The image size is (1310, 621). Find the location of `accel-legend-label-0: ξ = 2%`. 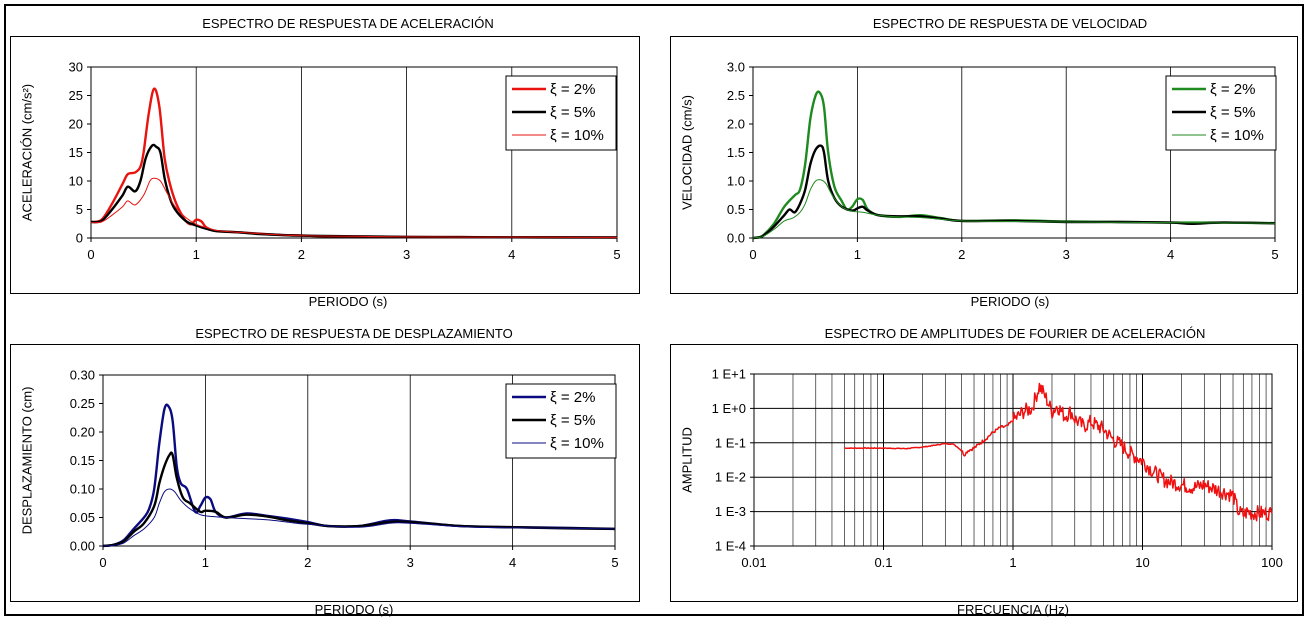

accel-legend-label-0: ξ = 2% is located at coordinates (573, 89).